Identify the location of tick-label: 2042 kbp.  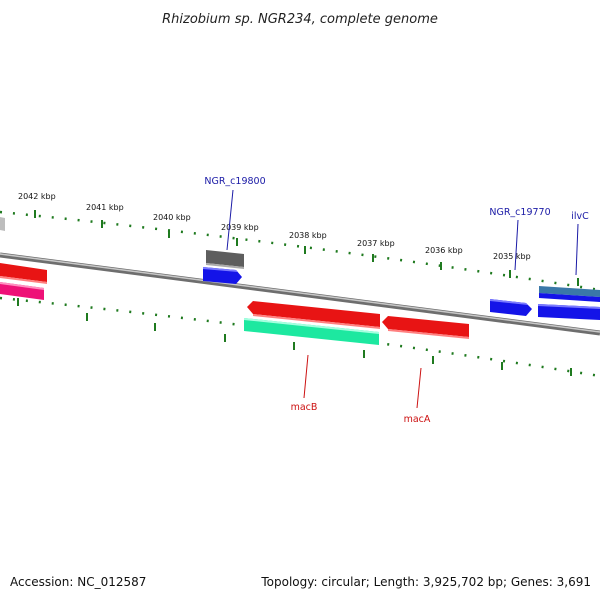
(37, 196).